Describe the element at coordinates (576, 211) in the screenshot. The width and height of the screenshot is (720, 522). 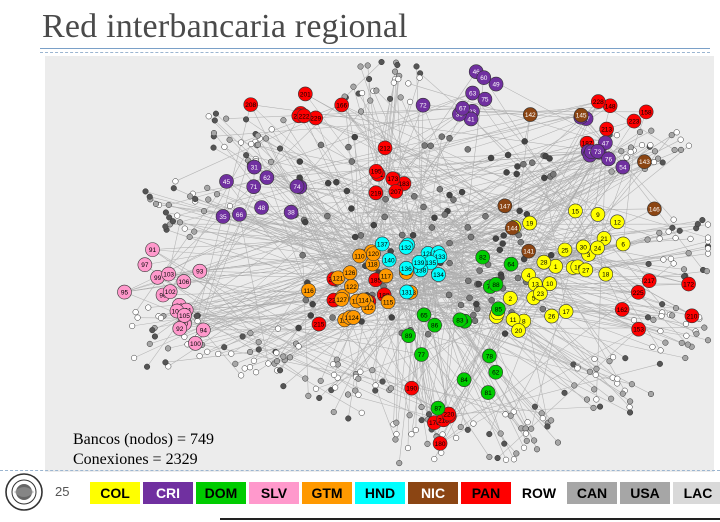
I see `svg-text: 15` at that location.